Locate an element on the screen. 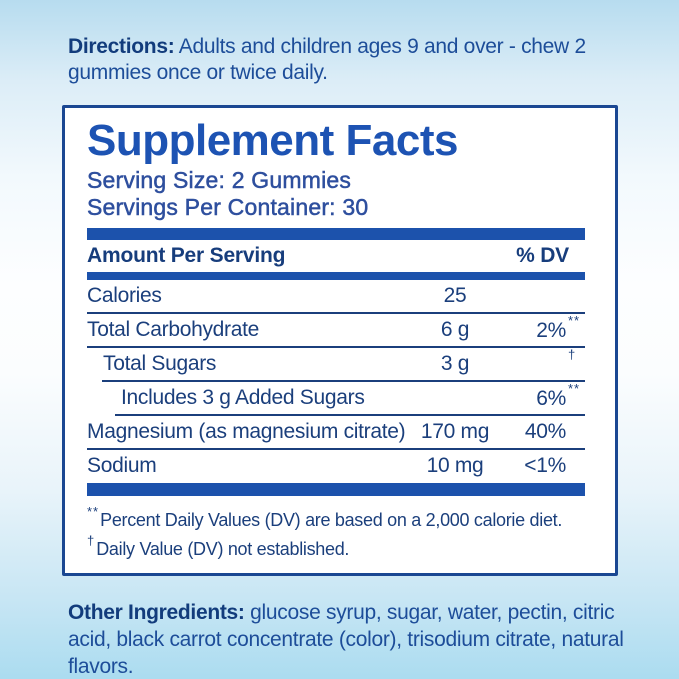  row-dv: 6% ** is located at coordinates (544, 396).